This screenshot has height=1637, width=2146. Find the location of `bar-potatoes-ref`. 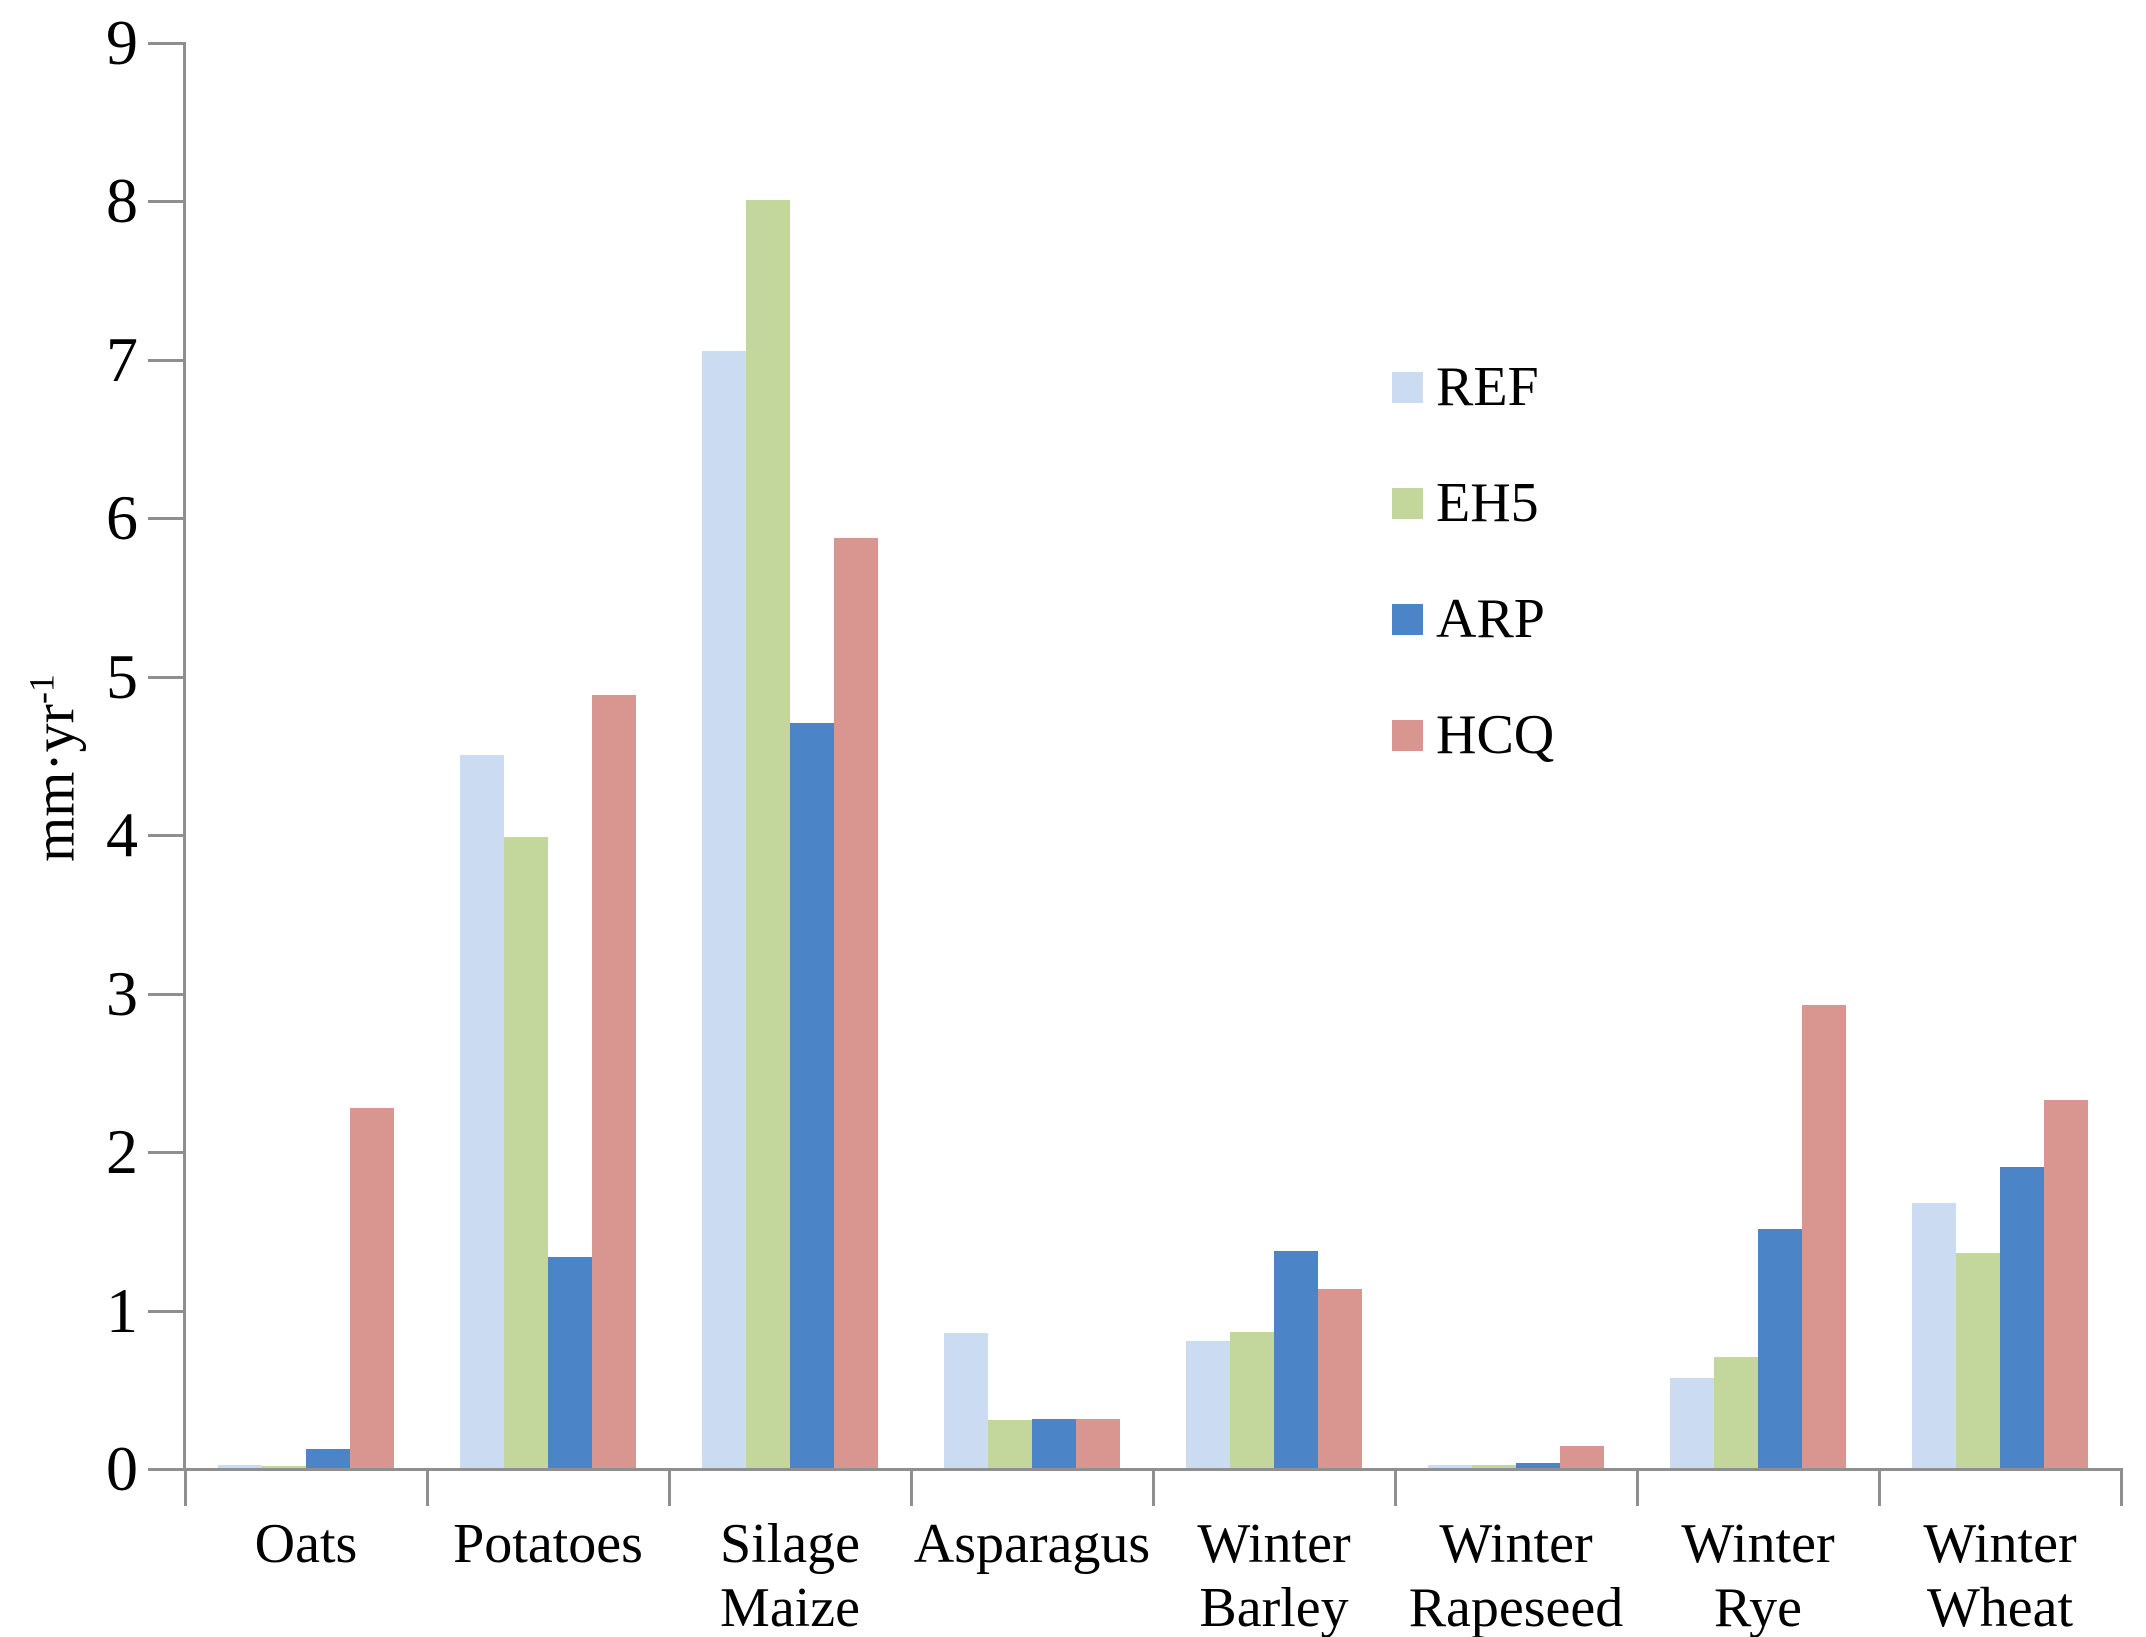

bar-potatoes-ref is located at coordinates (482, 1111).